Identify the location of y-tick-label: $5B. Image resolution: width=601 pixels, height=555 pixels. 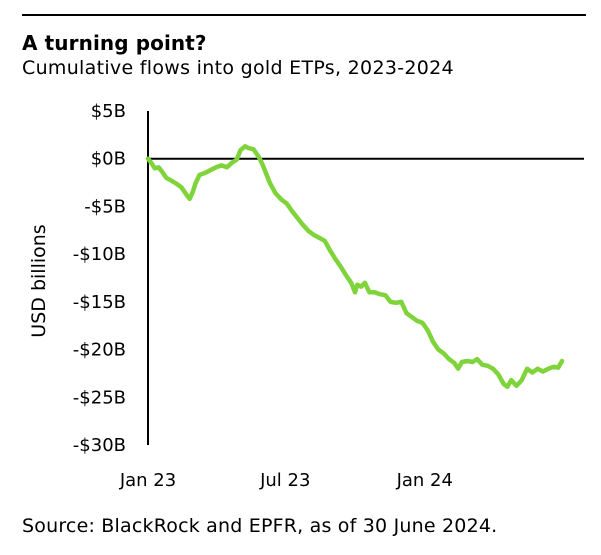
(108, 111).